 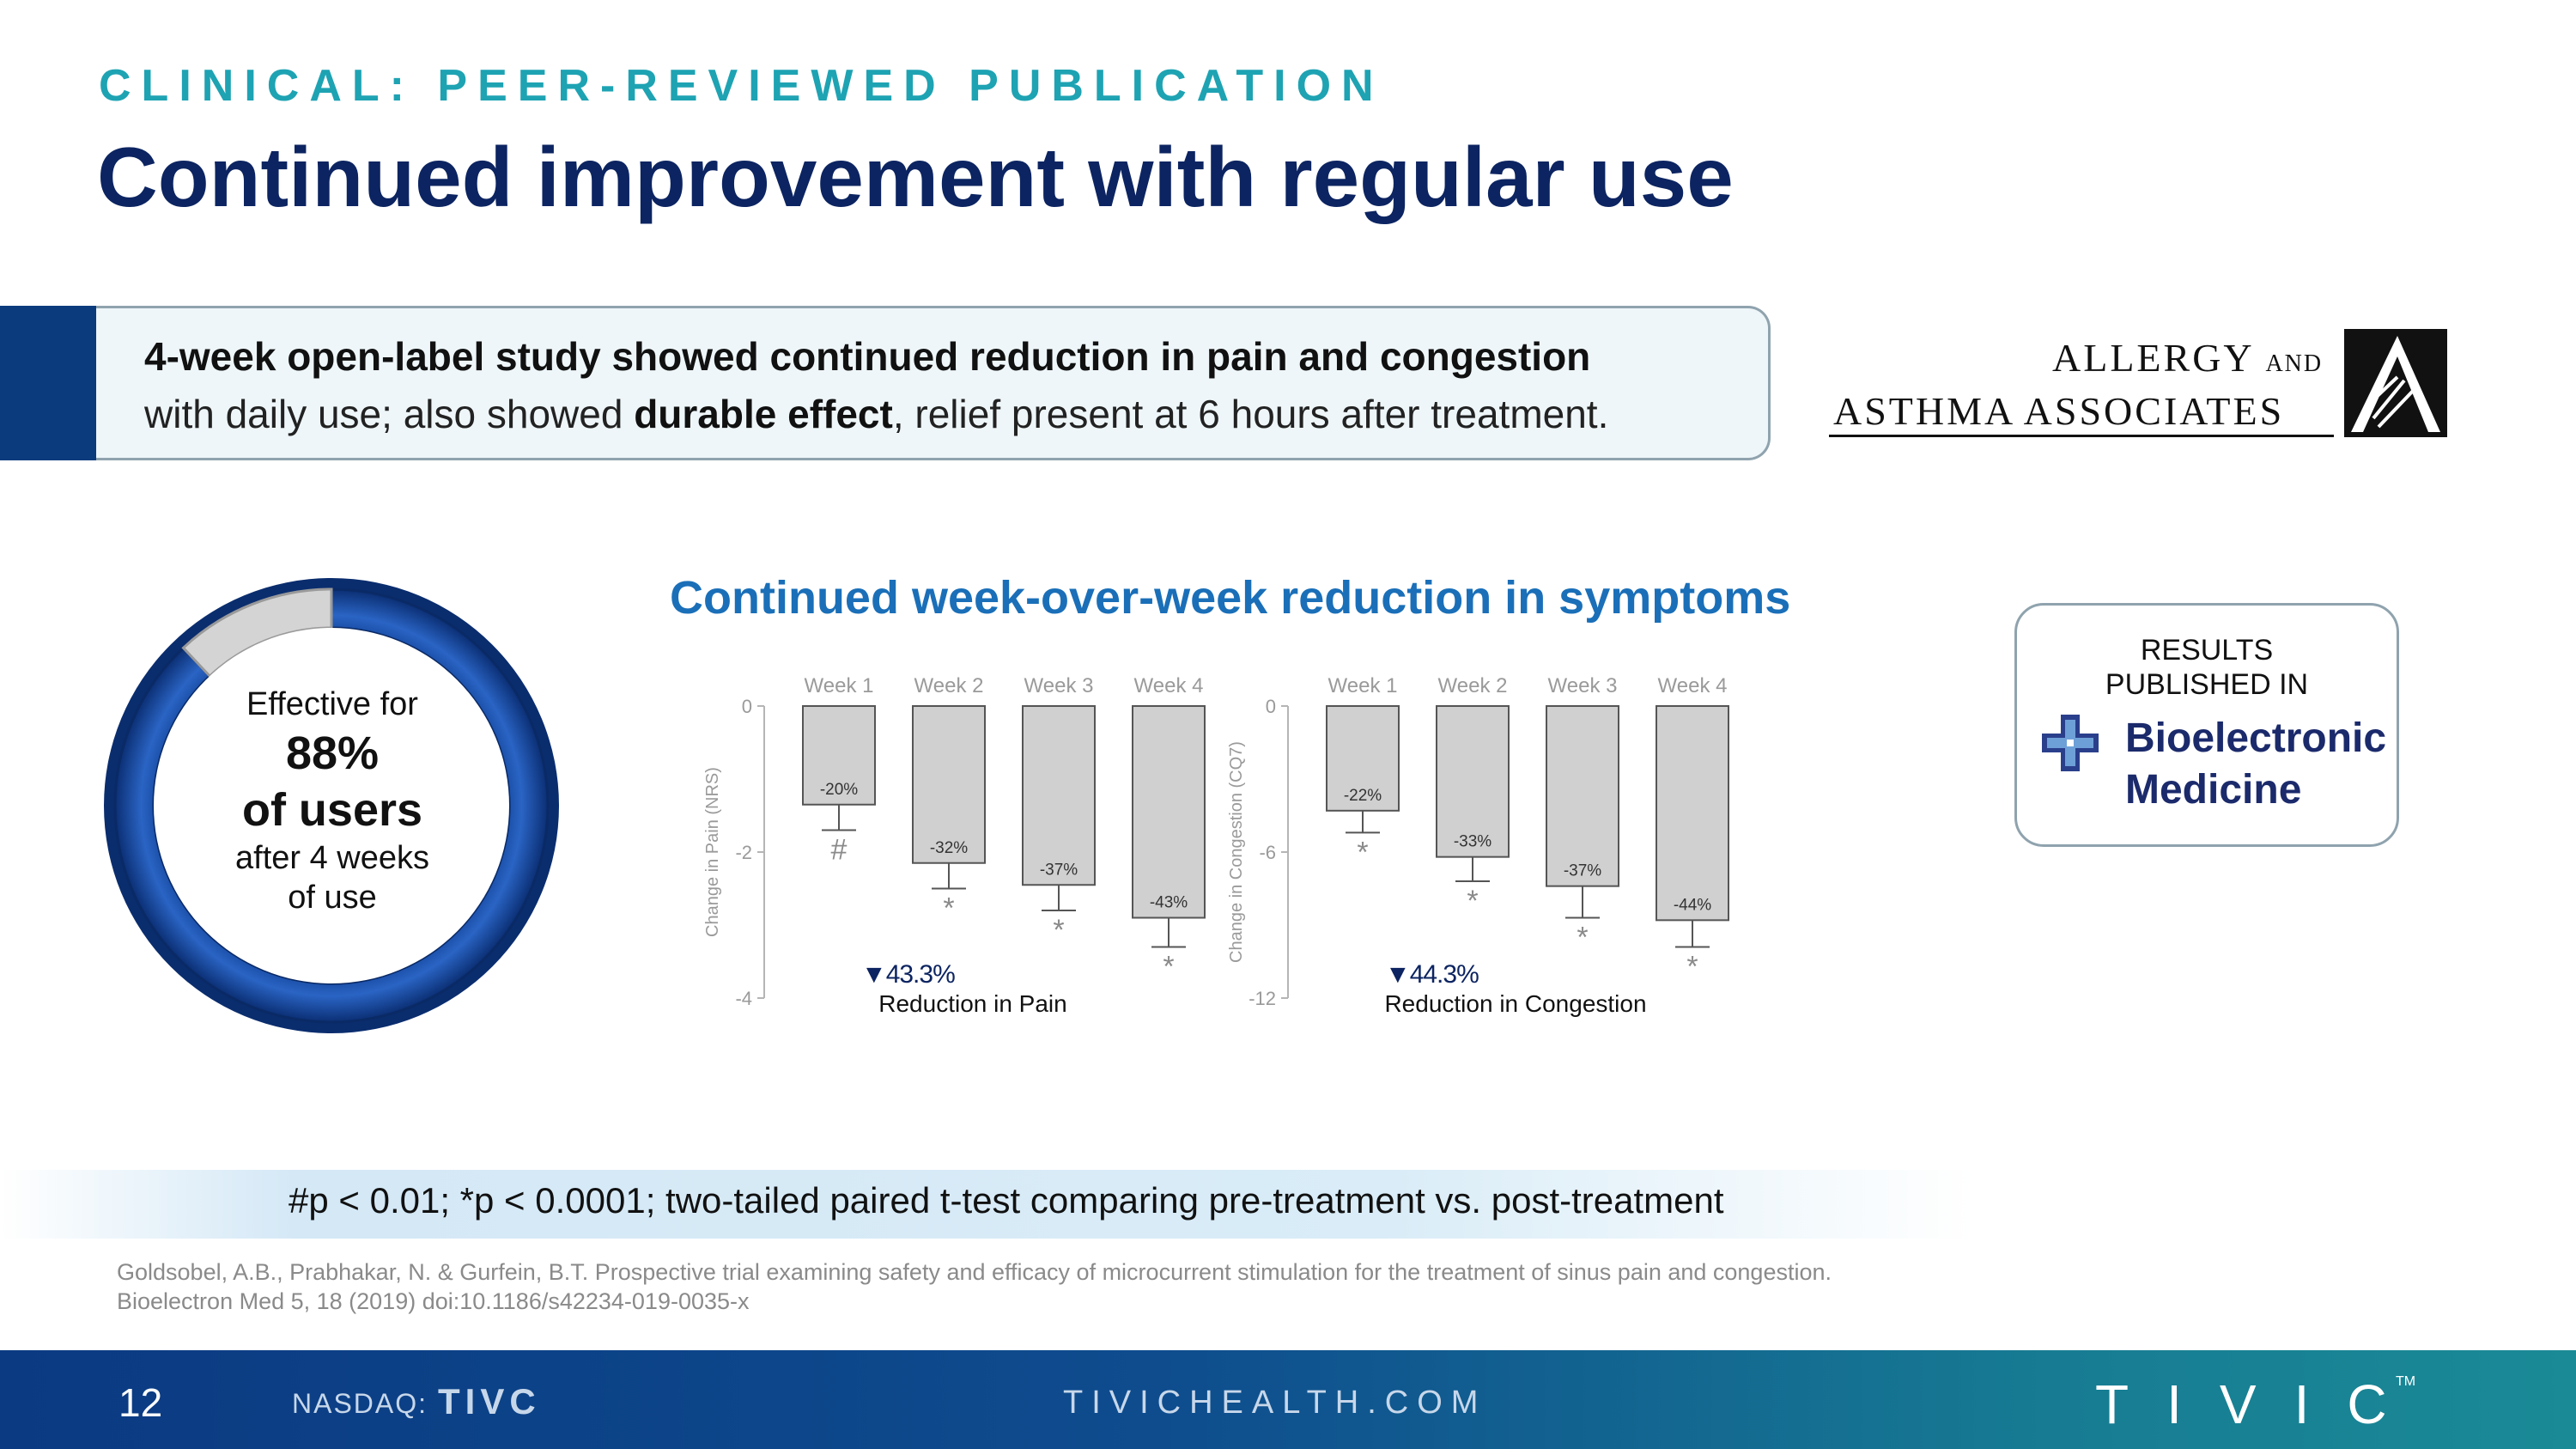 I want to click on ring-inner-hole, so click(x=332, y=805).